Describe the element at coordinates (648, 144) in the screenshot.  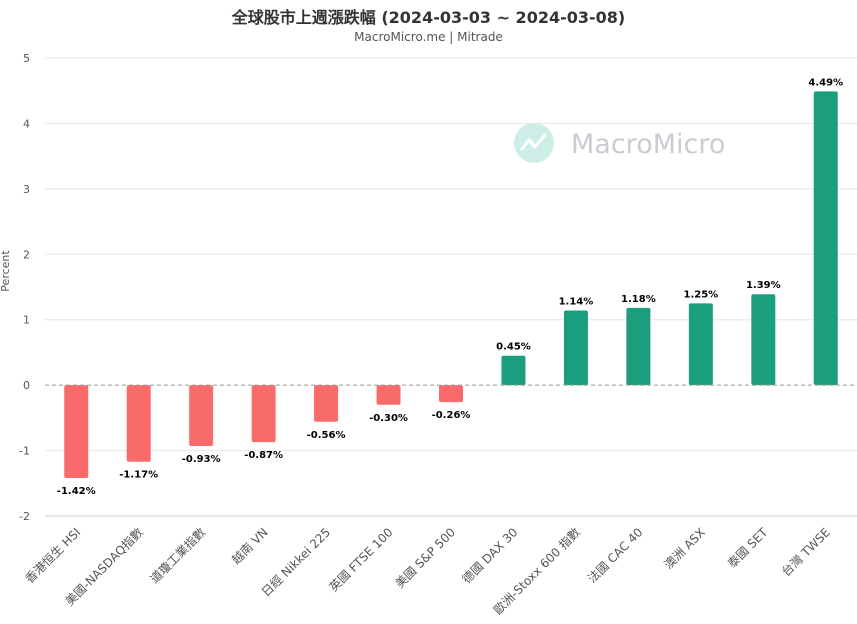
I see `watermark-text: MacroMicro` at that location.